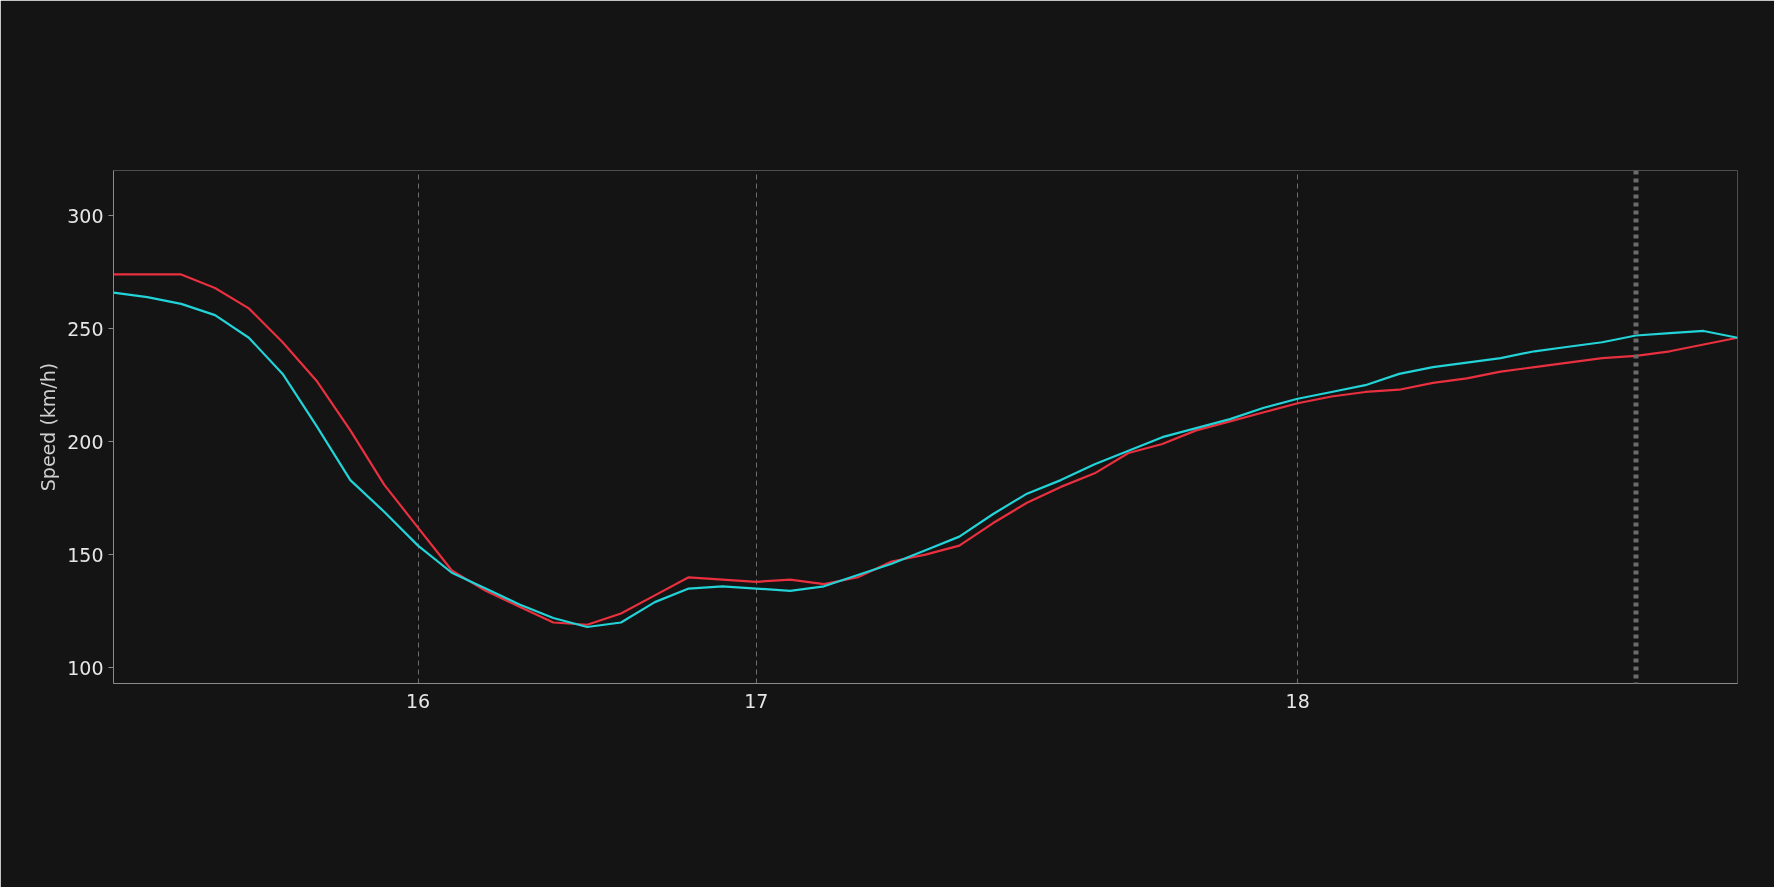 The width and height of the screenshot is (1774, 887). What do you see at coordinates (85, 441) in the screenshot?
I see `y-tick-label: 200` at bounding box center [85, 441].